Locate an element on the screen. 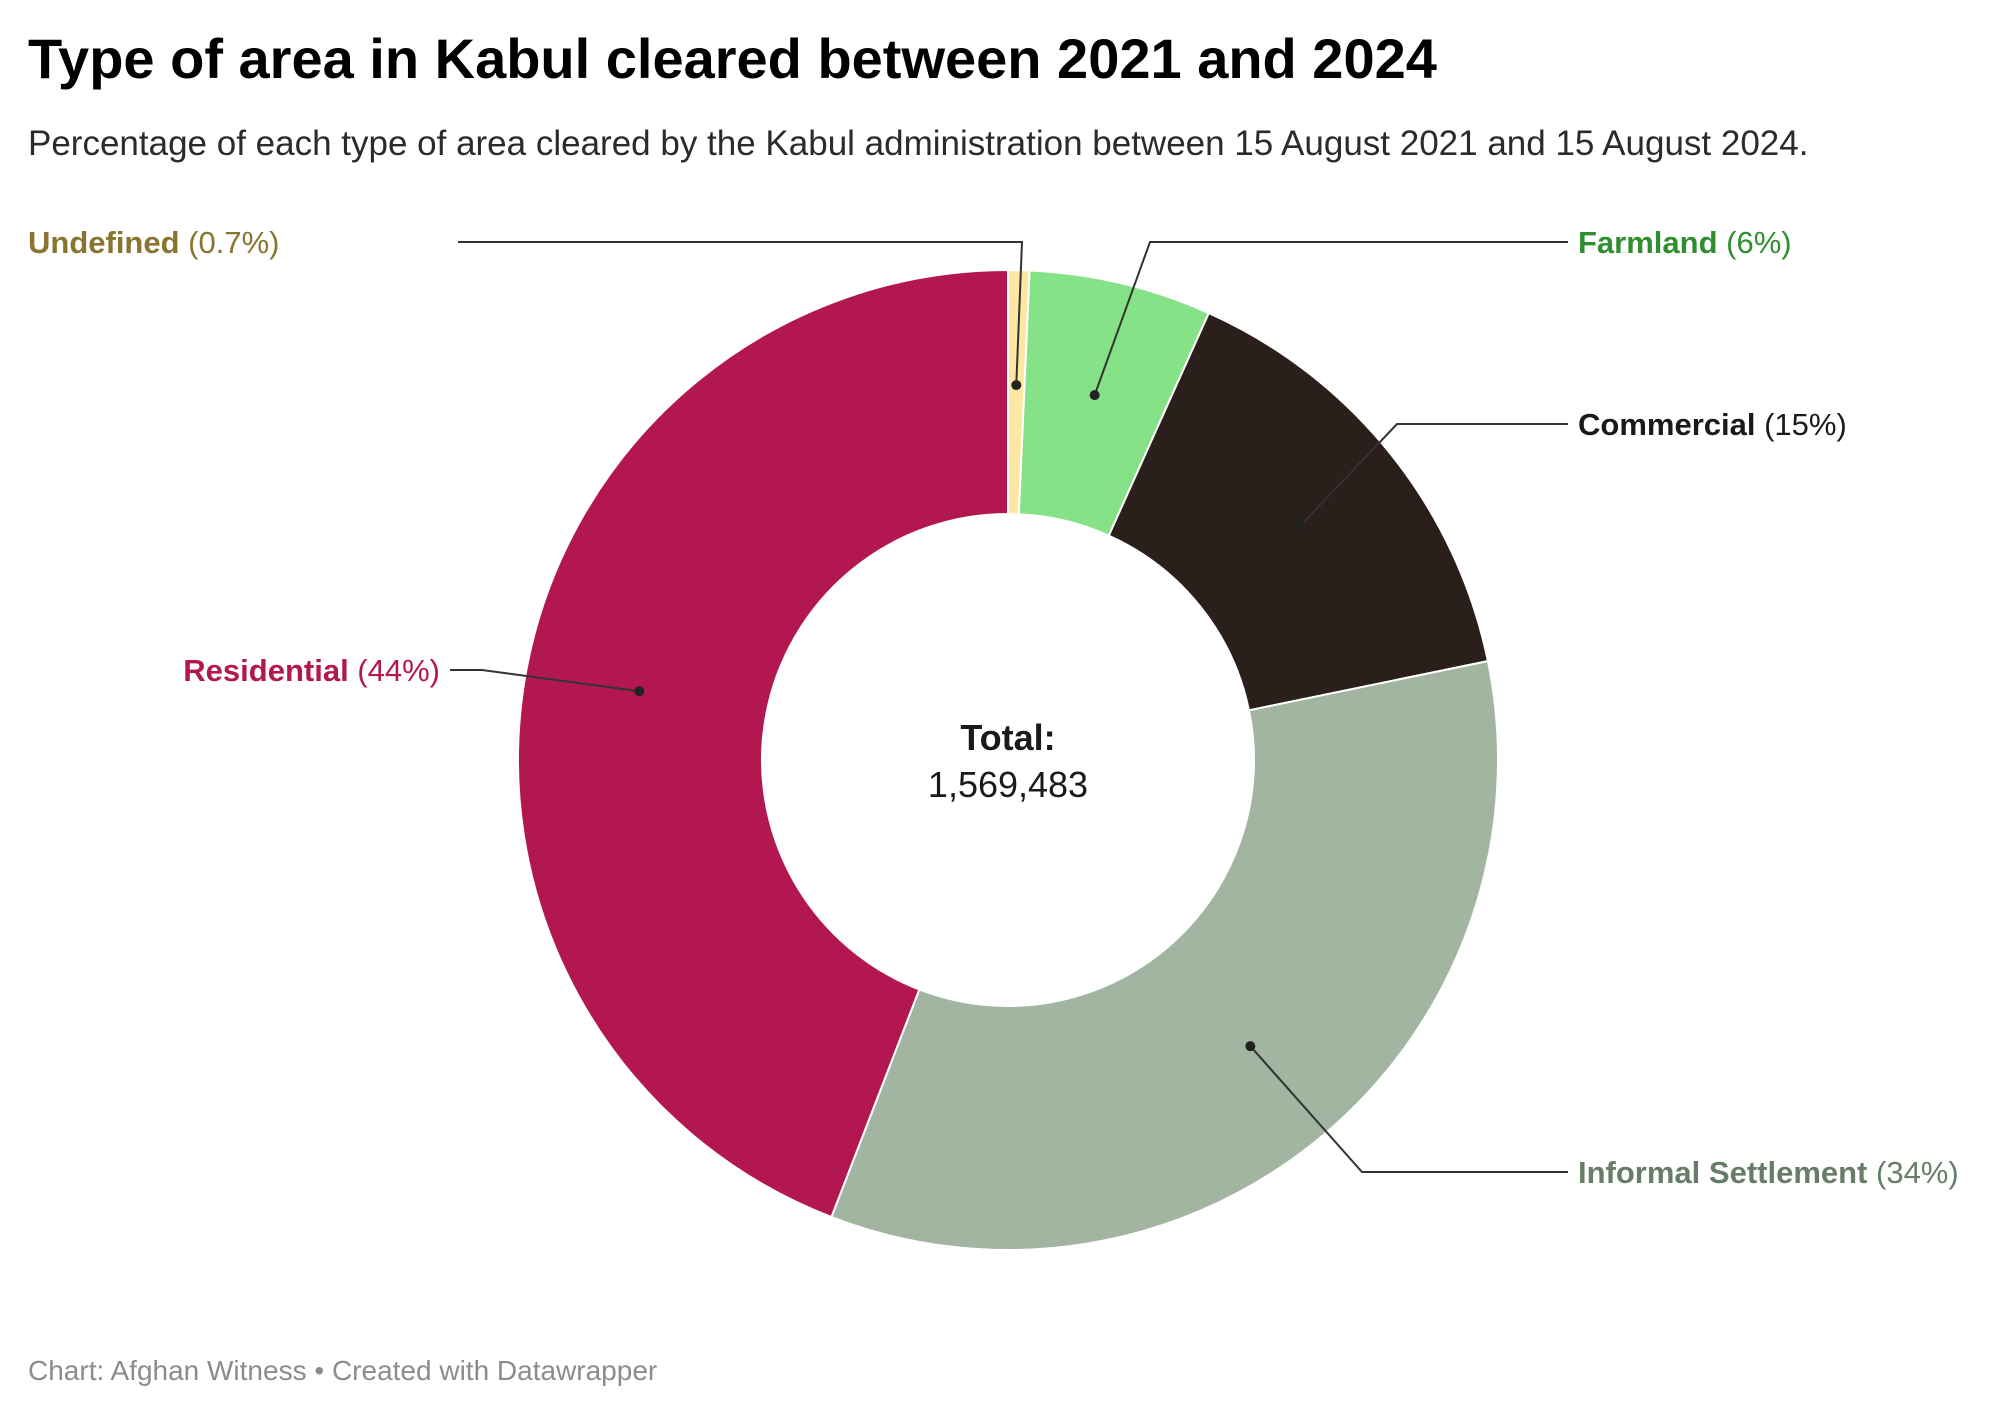 The image size is (2000, 1408). label-undefined: Undefined (0.7%) is located at coordinates (153, 242).